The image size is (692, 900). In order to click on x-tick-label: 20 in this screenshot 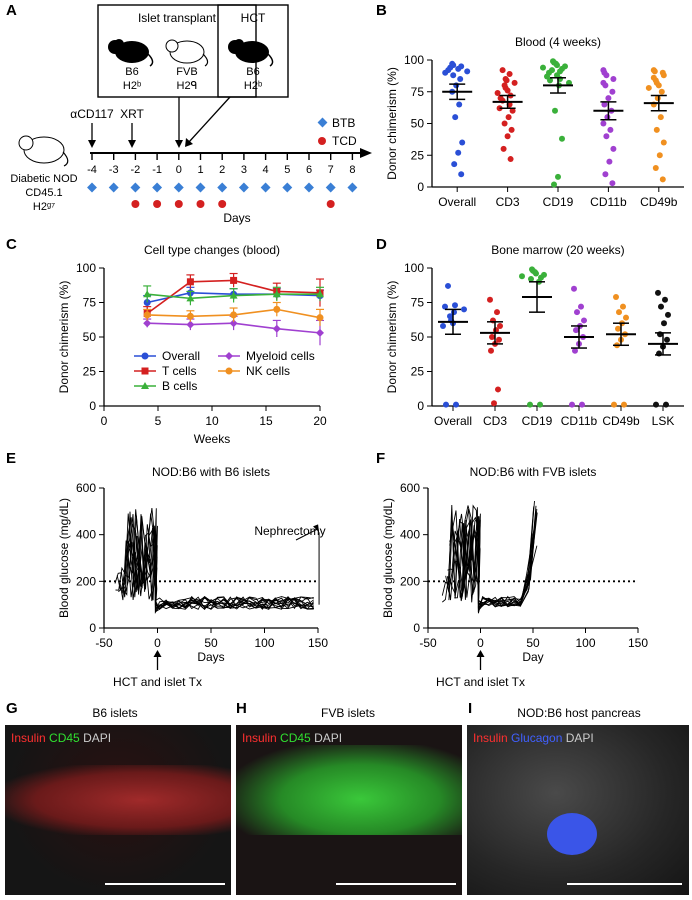, I will do `click(320, 421)`.